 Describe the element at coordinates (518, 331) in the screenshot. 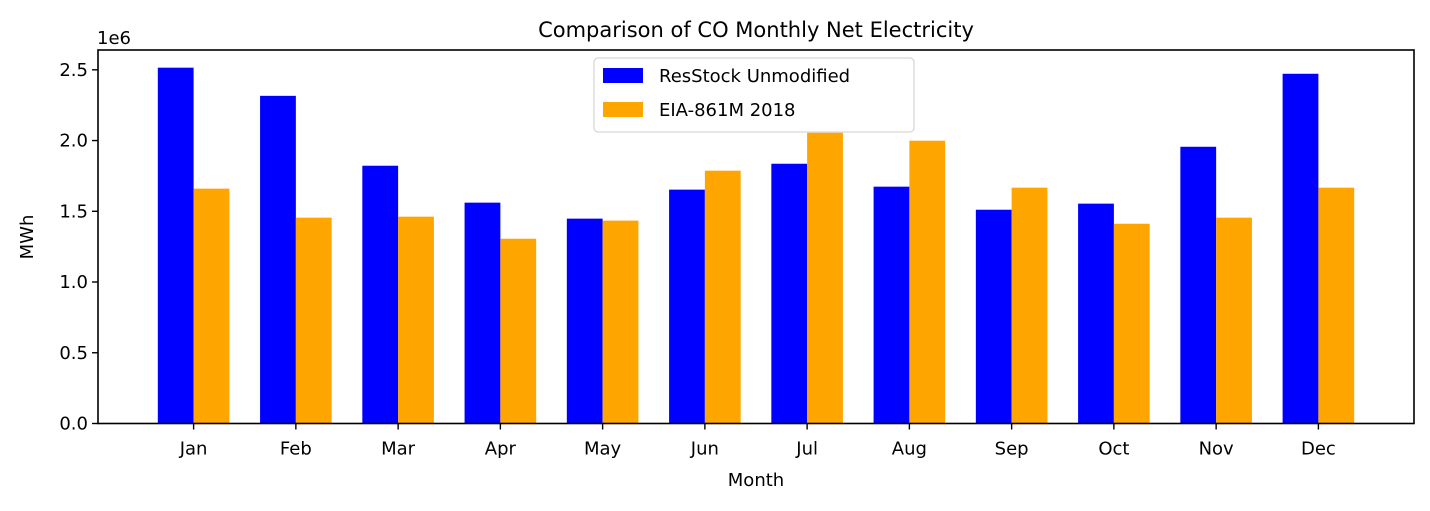

I see `bar-eia-apr` at that location.